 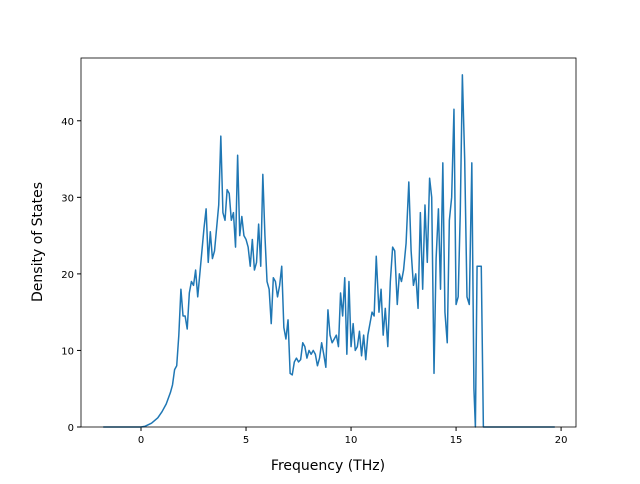 What do you see at coordinates (67, 198) in the screenshot?
I see `y-tick-label: 30` at bounding box center [67, 198].